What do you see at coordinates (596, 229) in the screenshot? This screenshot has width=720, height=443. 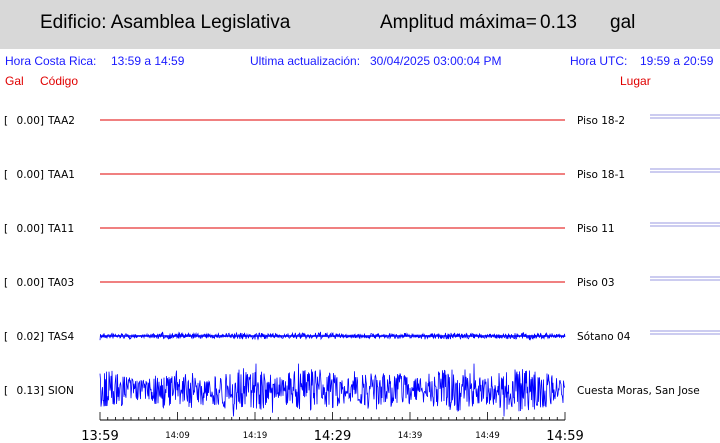 I see `place-ta11: Piso 11` at bounding box center [596, 229].